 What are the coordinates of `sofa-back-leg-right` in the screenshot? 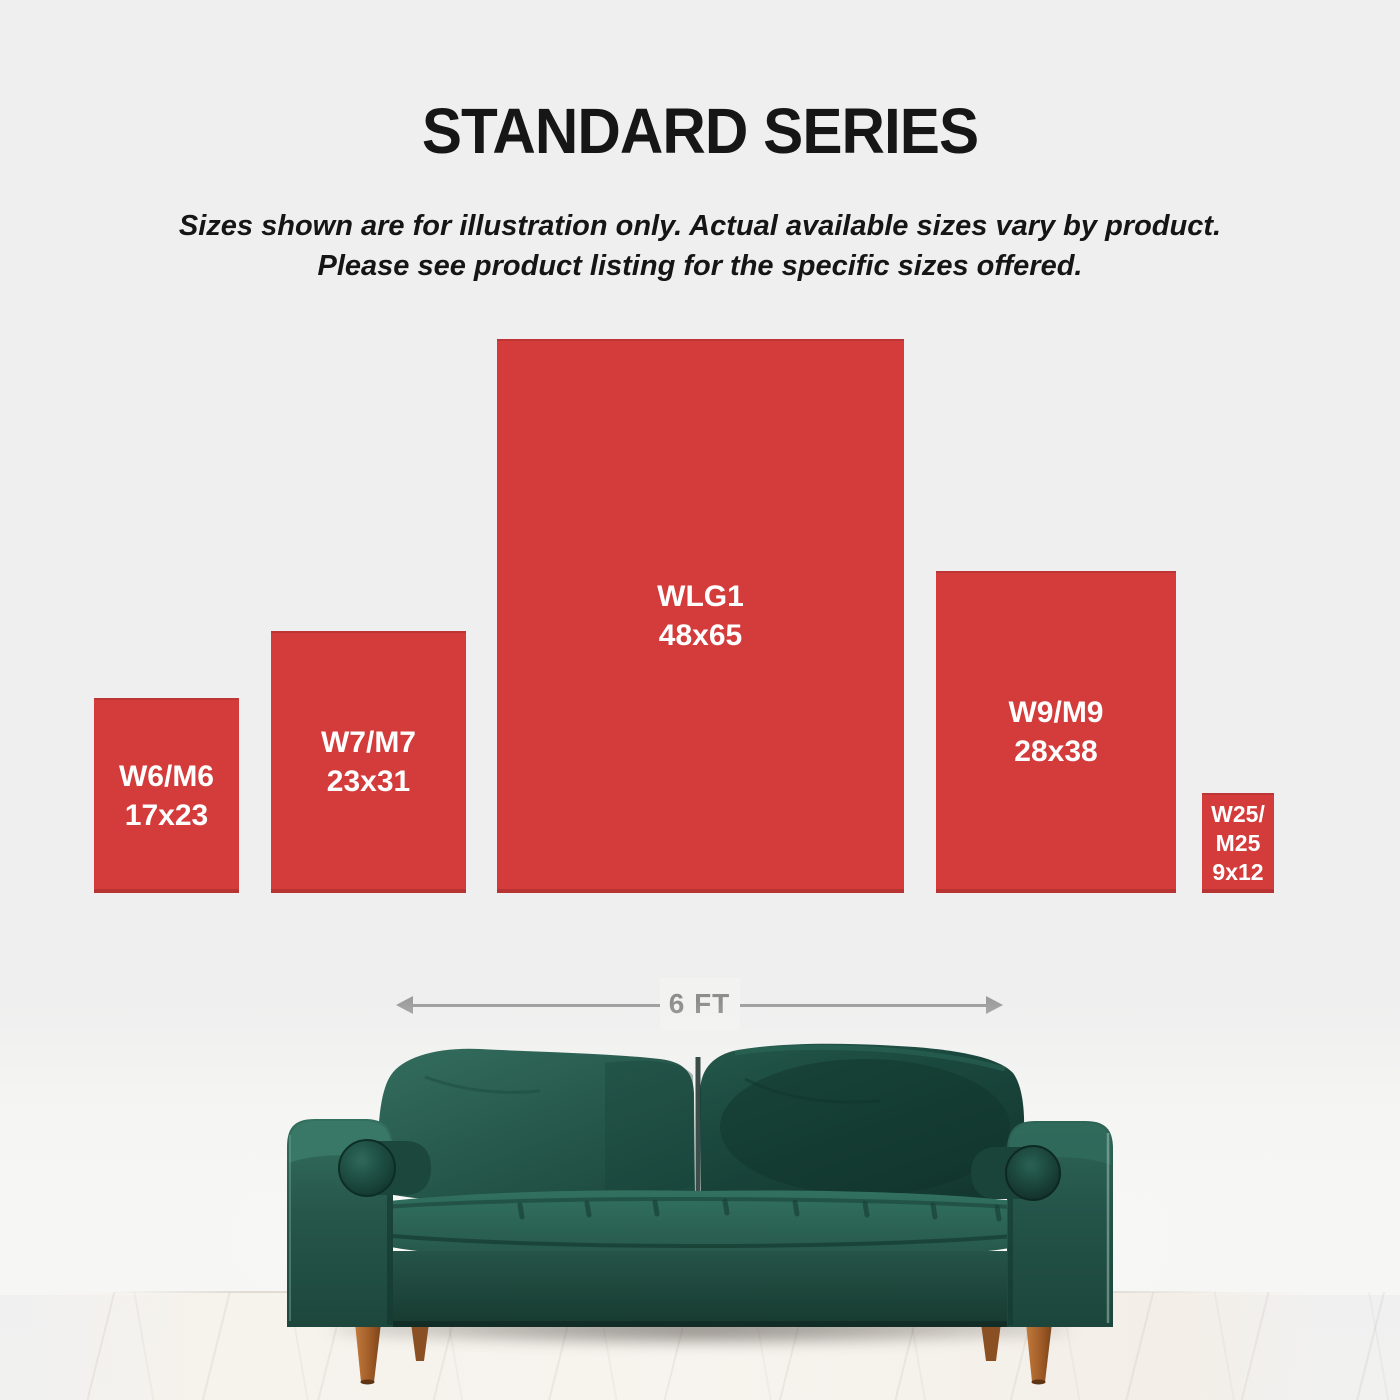 It's located at (991, 1342).